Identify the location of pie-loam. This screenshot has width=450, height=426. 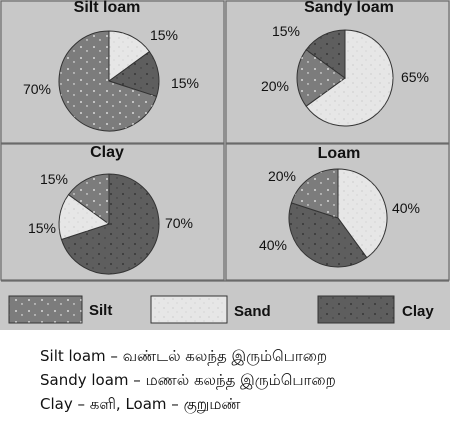
(338, 218).